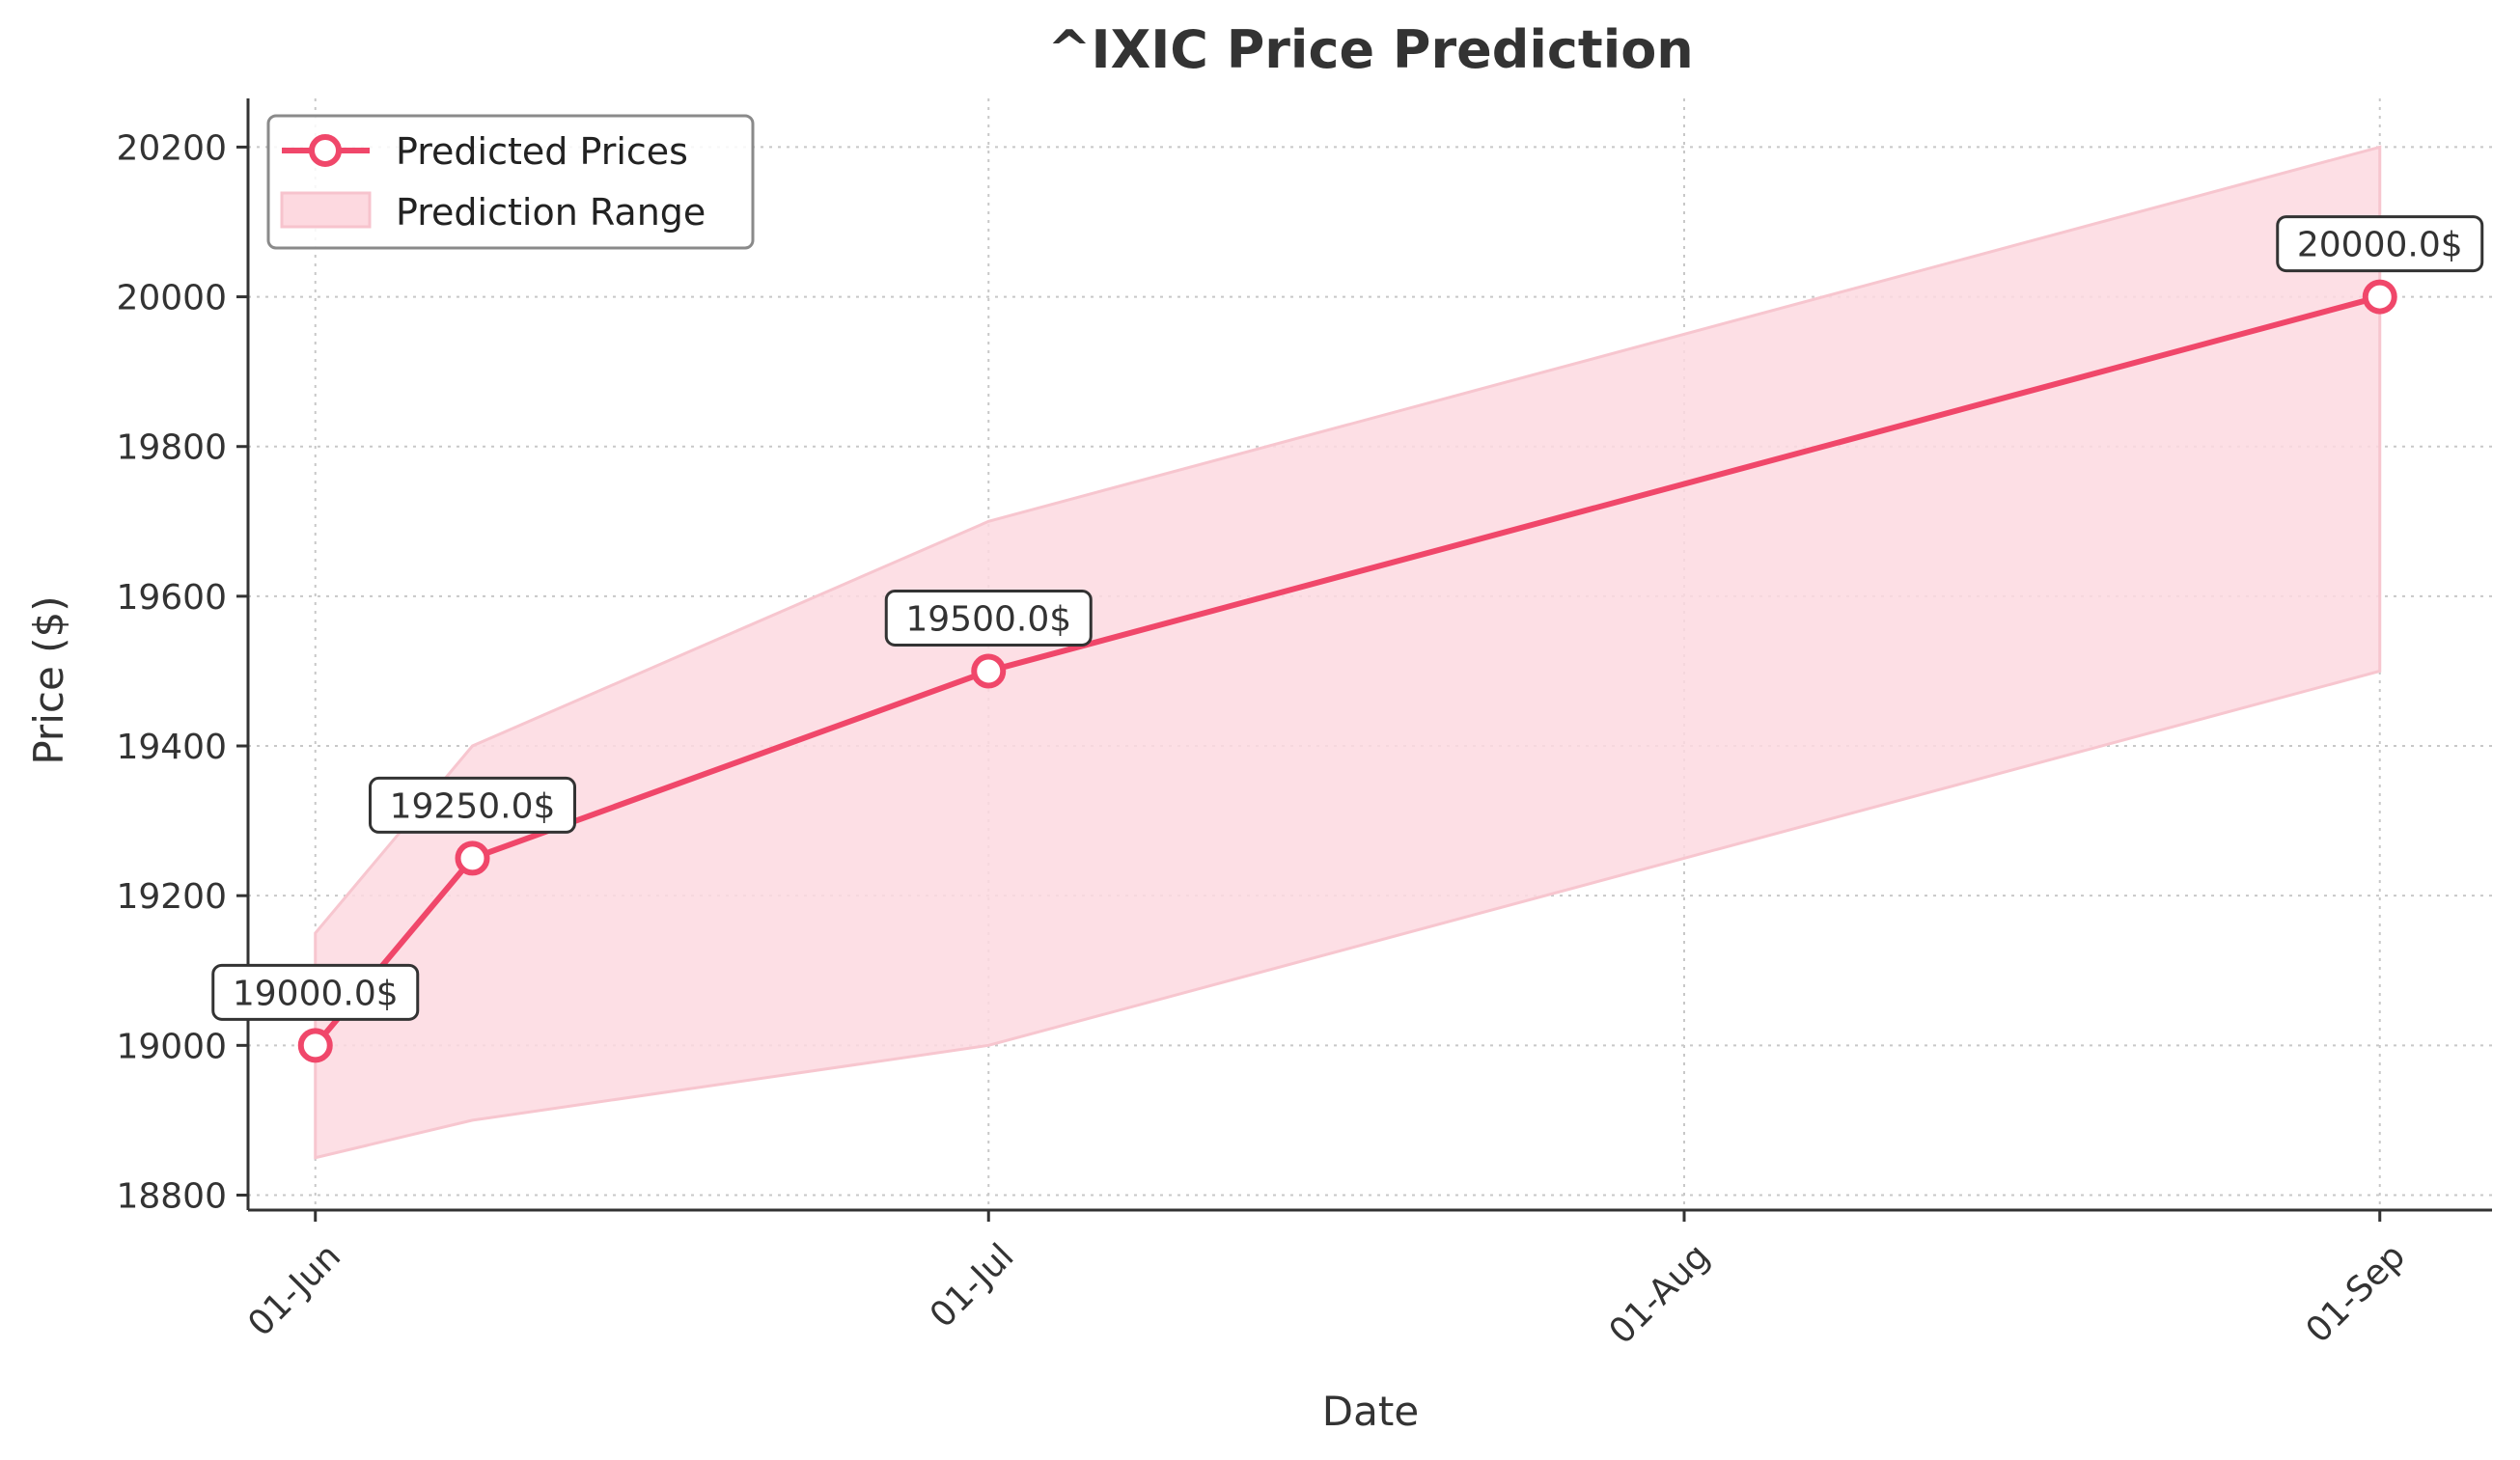 The height and width of the screenshot is (1460, 2520). I want to click on y-tick-label-19200: 19200, so click(171, 897).